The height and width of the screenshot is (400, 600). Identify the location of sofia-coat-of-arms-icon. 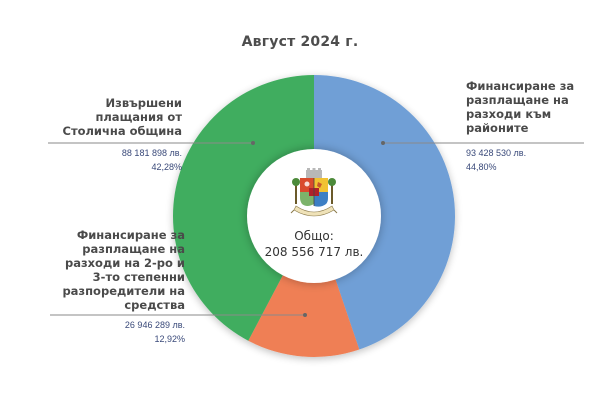
(314, 192).